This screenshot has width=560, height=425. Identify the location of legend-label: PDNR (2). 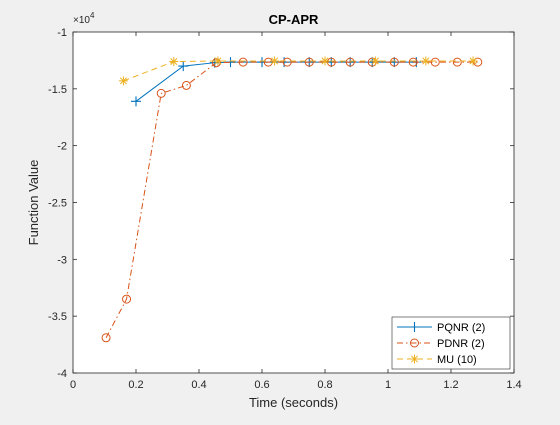
(461, 344).